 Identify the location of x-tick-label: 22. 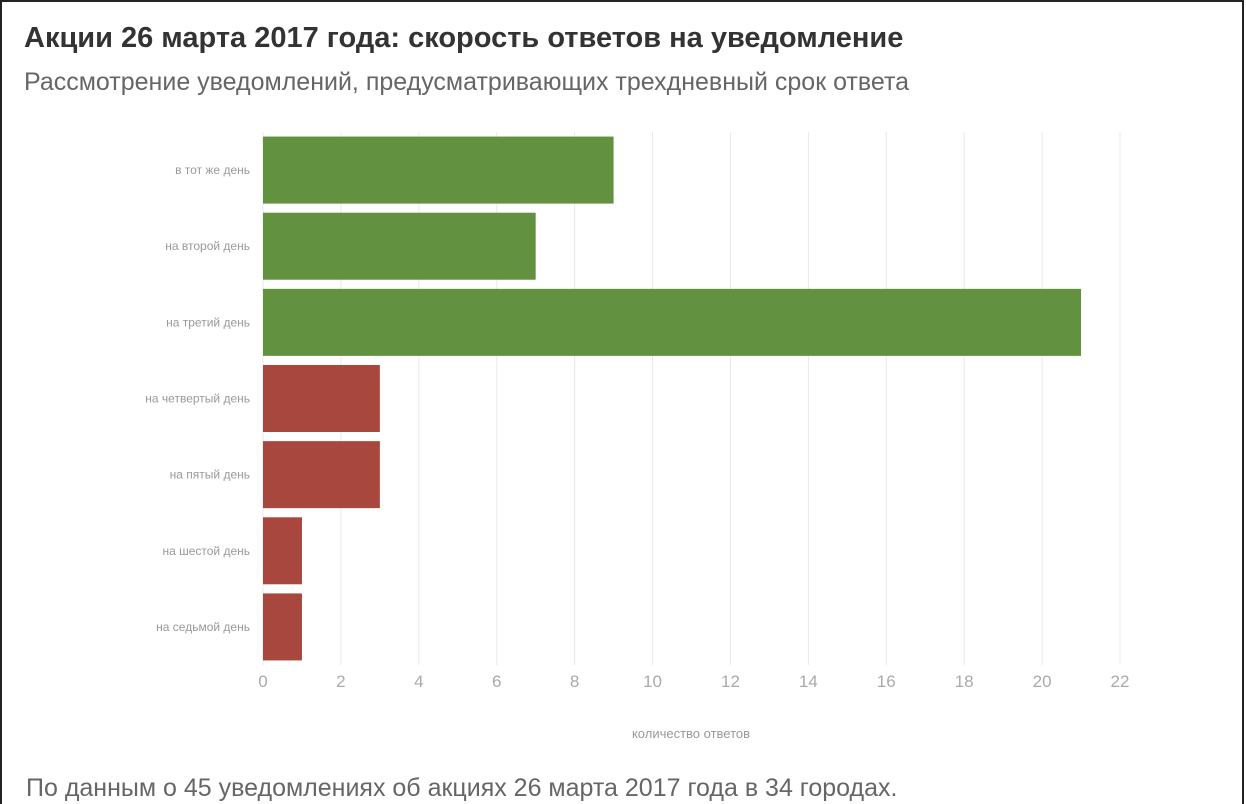
(1120, 681).